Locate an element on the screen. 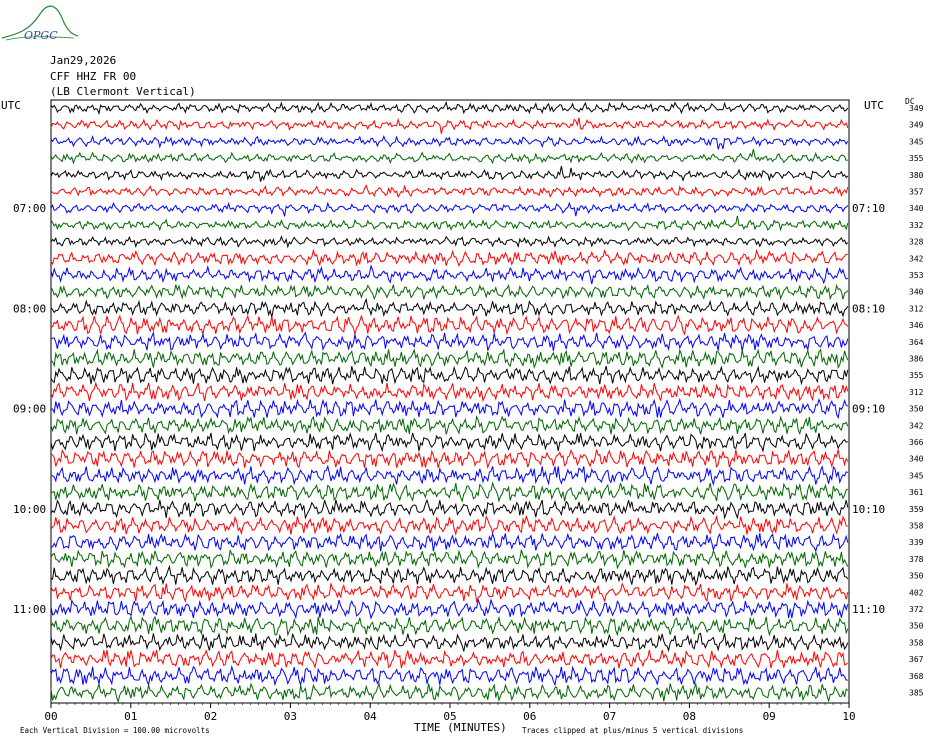  opgc-logo: OPGC is located at coordinates (40, 23).